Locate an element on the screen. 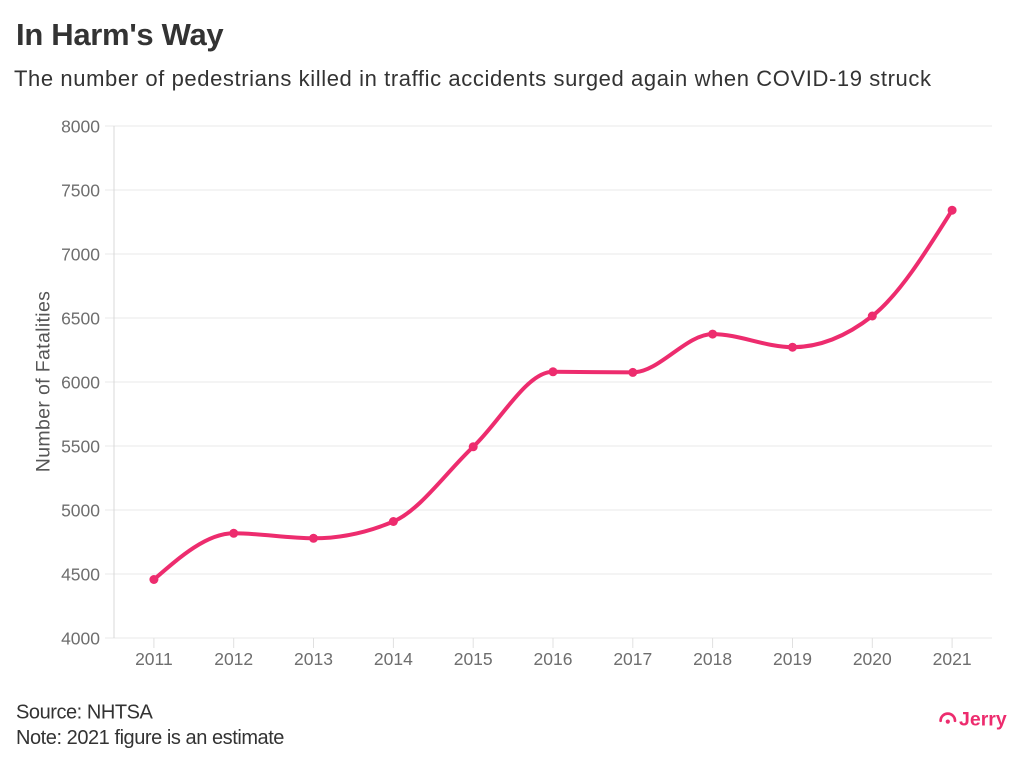 The image size is (1024, 768). svg-text:Note: 2021 figure is an estima: Note: 2021 figure is an estimate is located at coordinates (150, 738).